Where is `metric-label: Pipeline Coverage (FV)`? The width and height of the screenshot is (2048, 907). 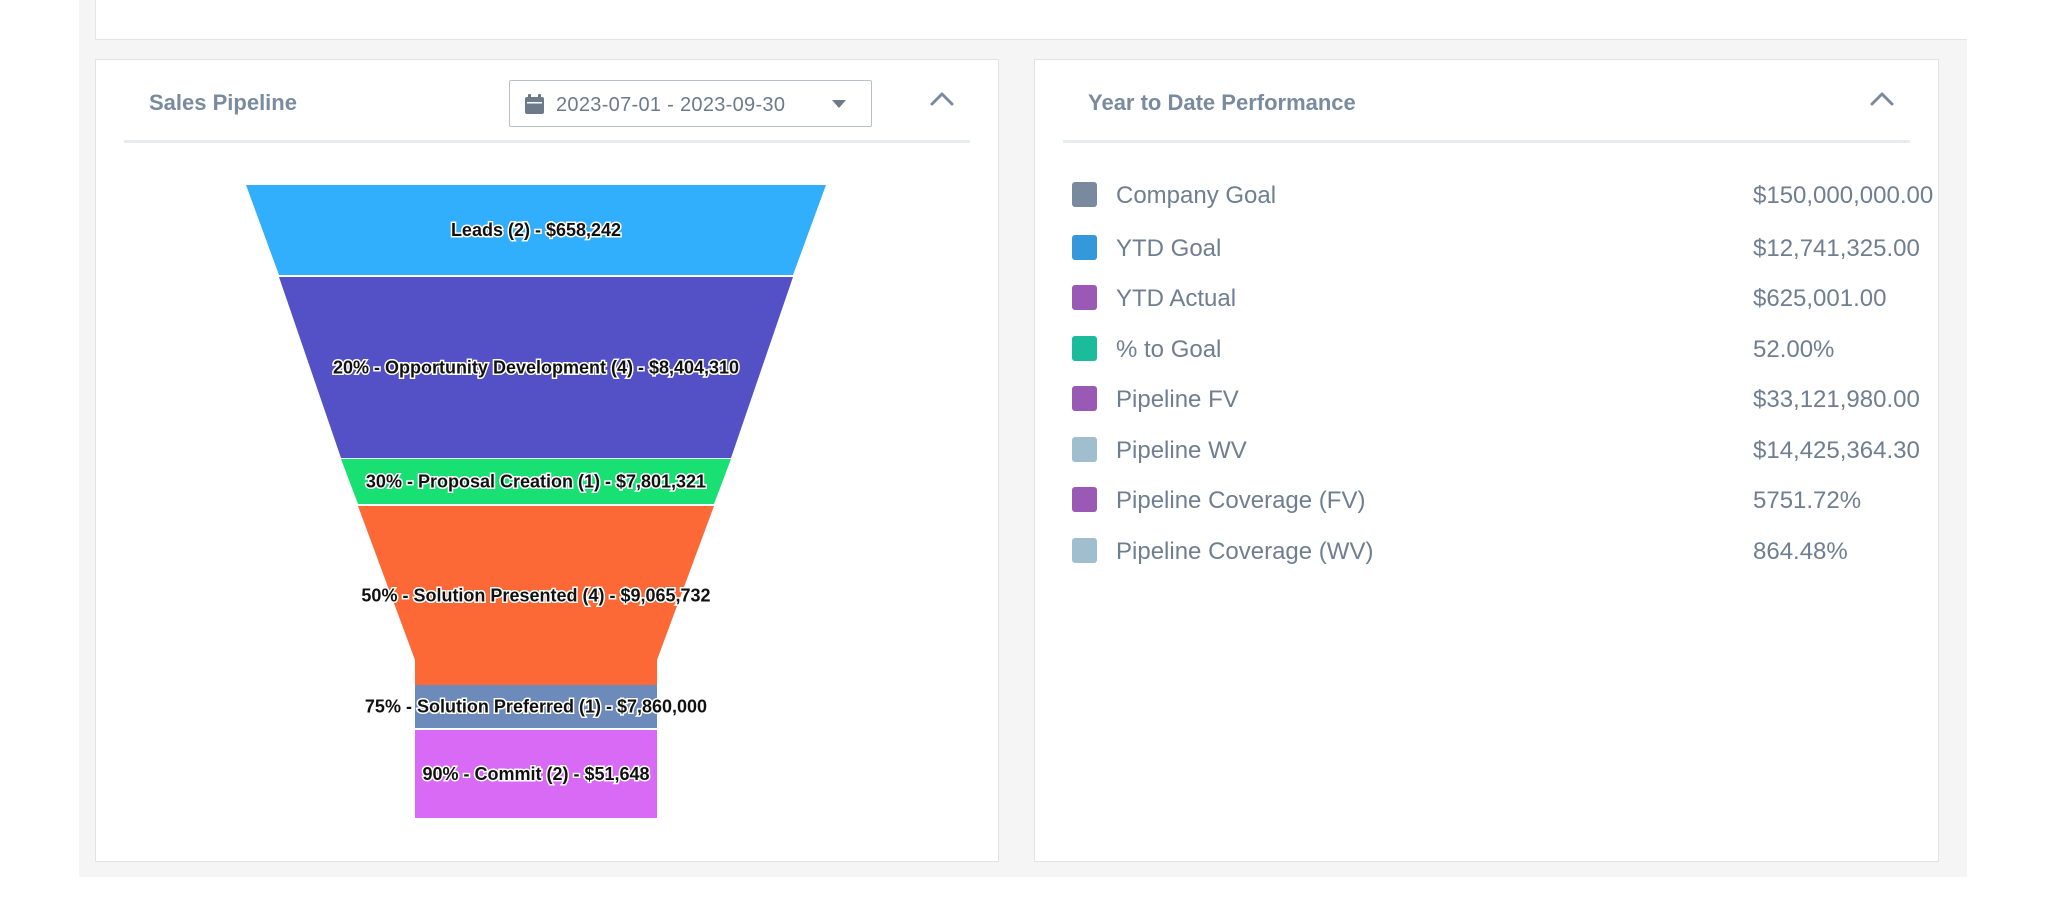 metric-label: Pipeline Coverage (FV) is located at coordinates (1241, 500).